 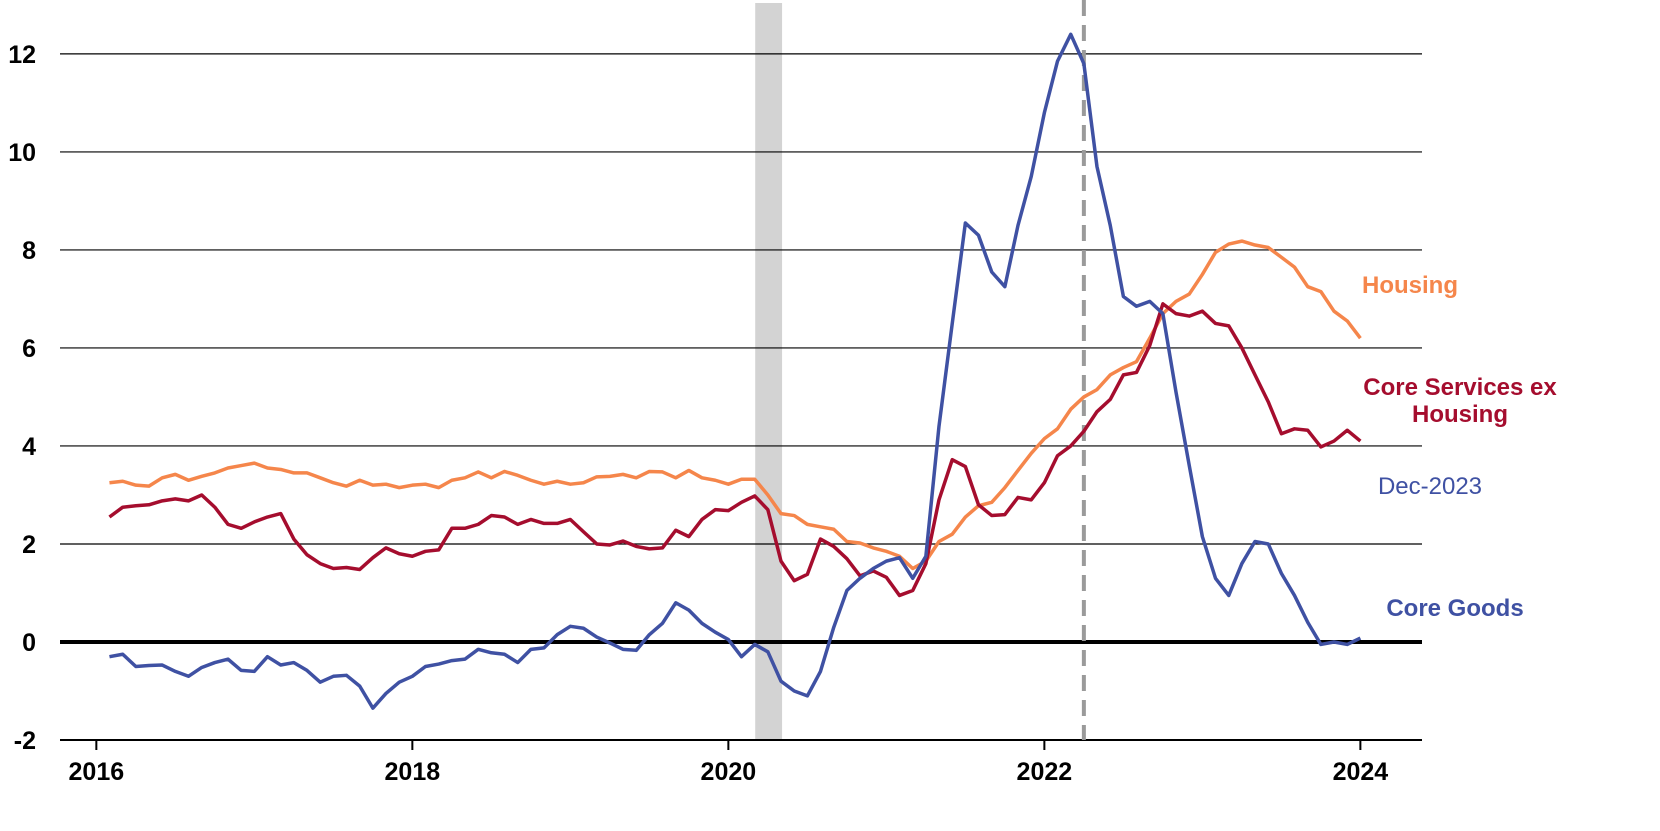 What do you see at coordinates (29, 545) in the screenshot?
I see `y-tick-label: 2` at bounding box center [29, 545].